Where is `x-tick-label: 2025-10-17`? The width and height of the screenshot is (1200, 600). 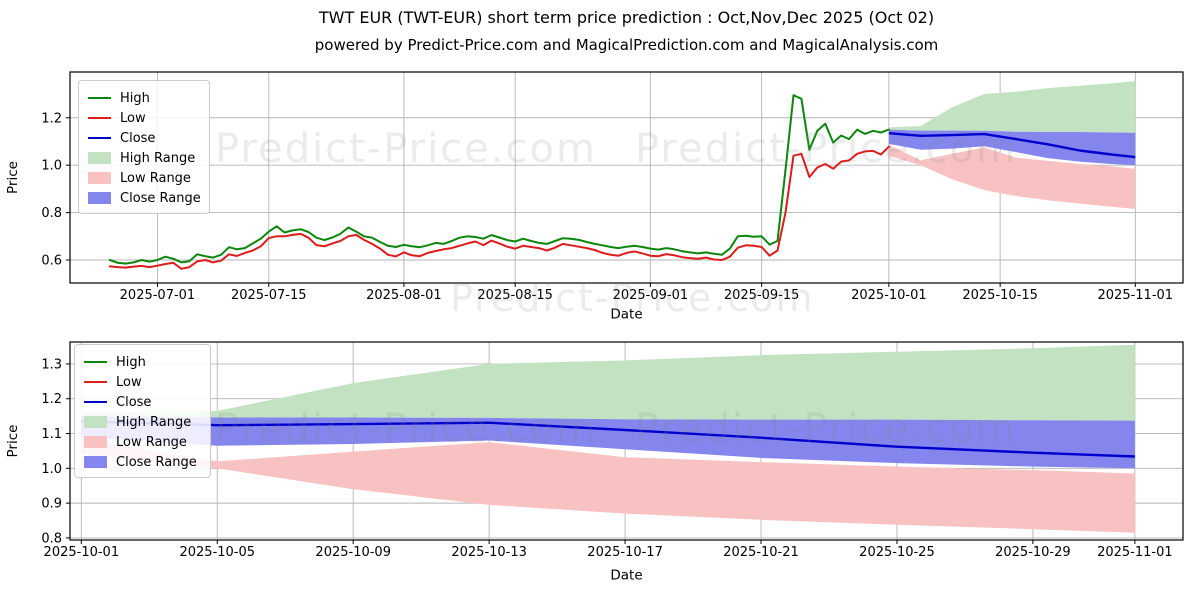 x-tick-label: 2025-10-17 is located at coordinates (625, 552).